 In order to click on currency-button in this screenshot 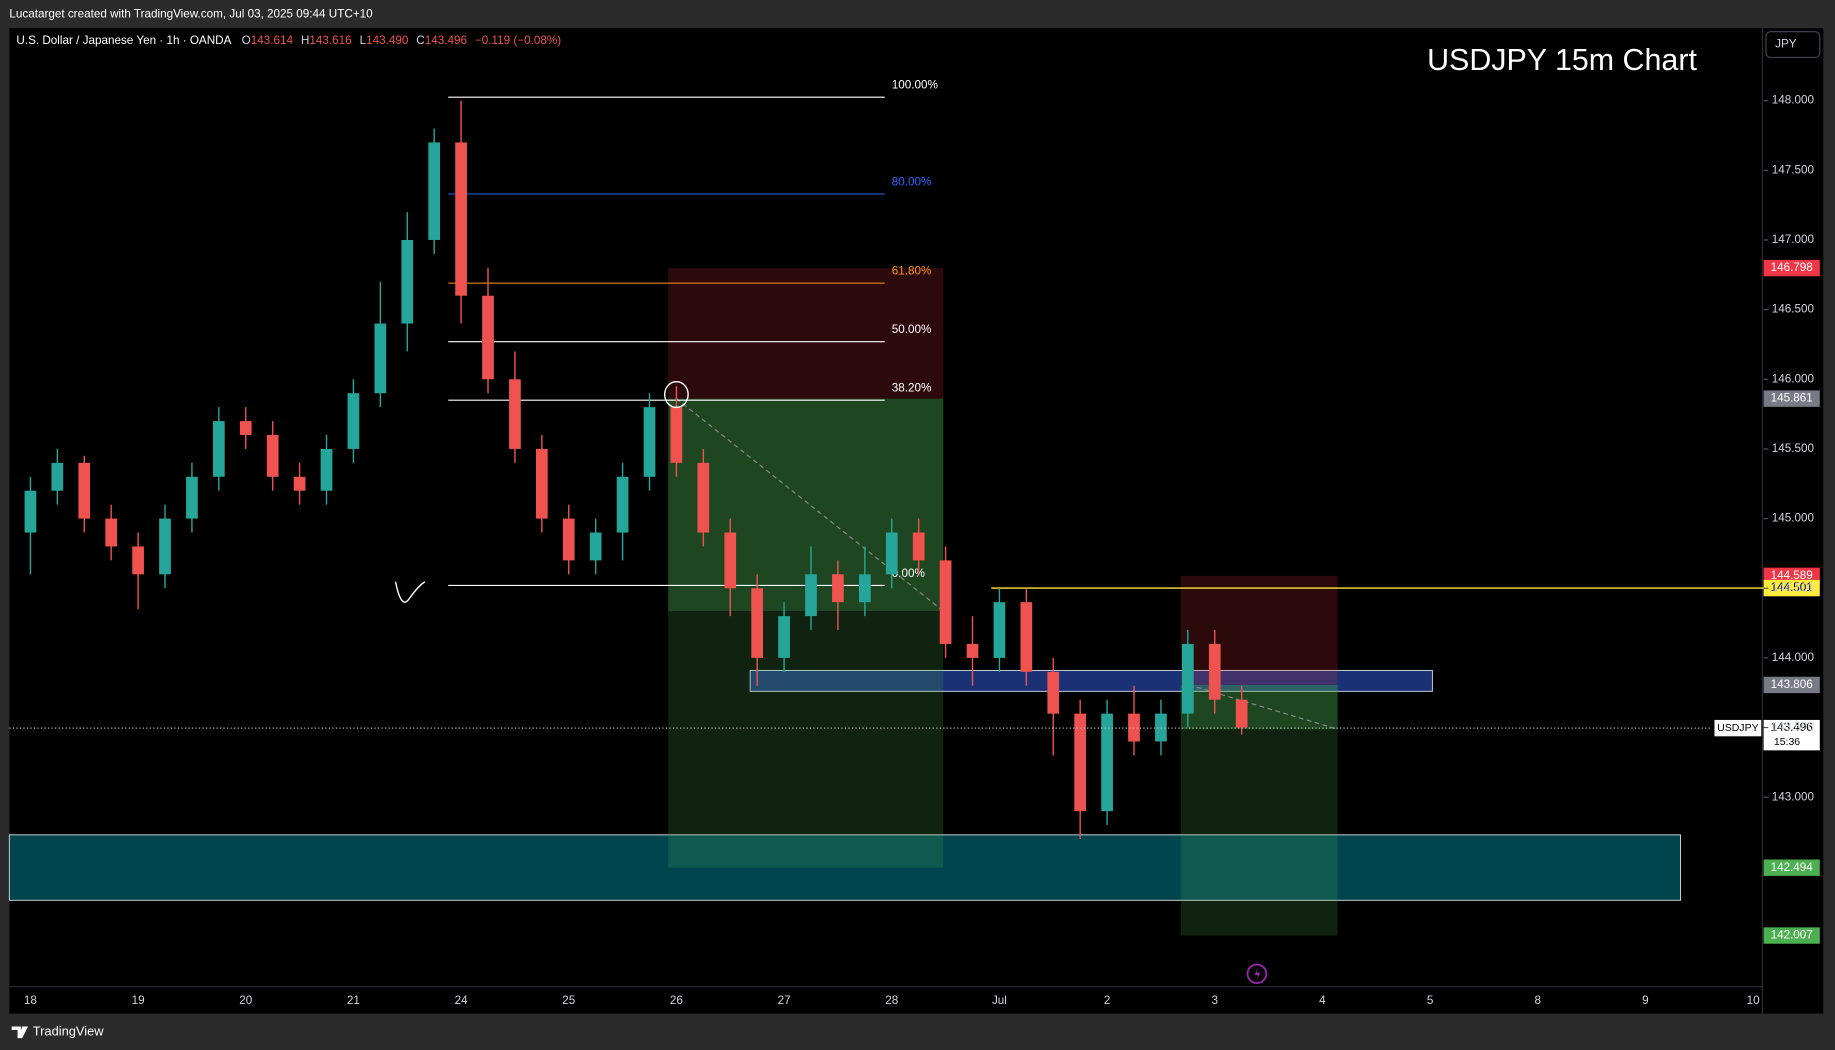, I will do `click(1793, 45)`.